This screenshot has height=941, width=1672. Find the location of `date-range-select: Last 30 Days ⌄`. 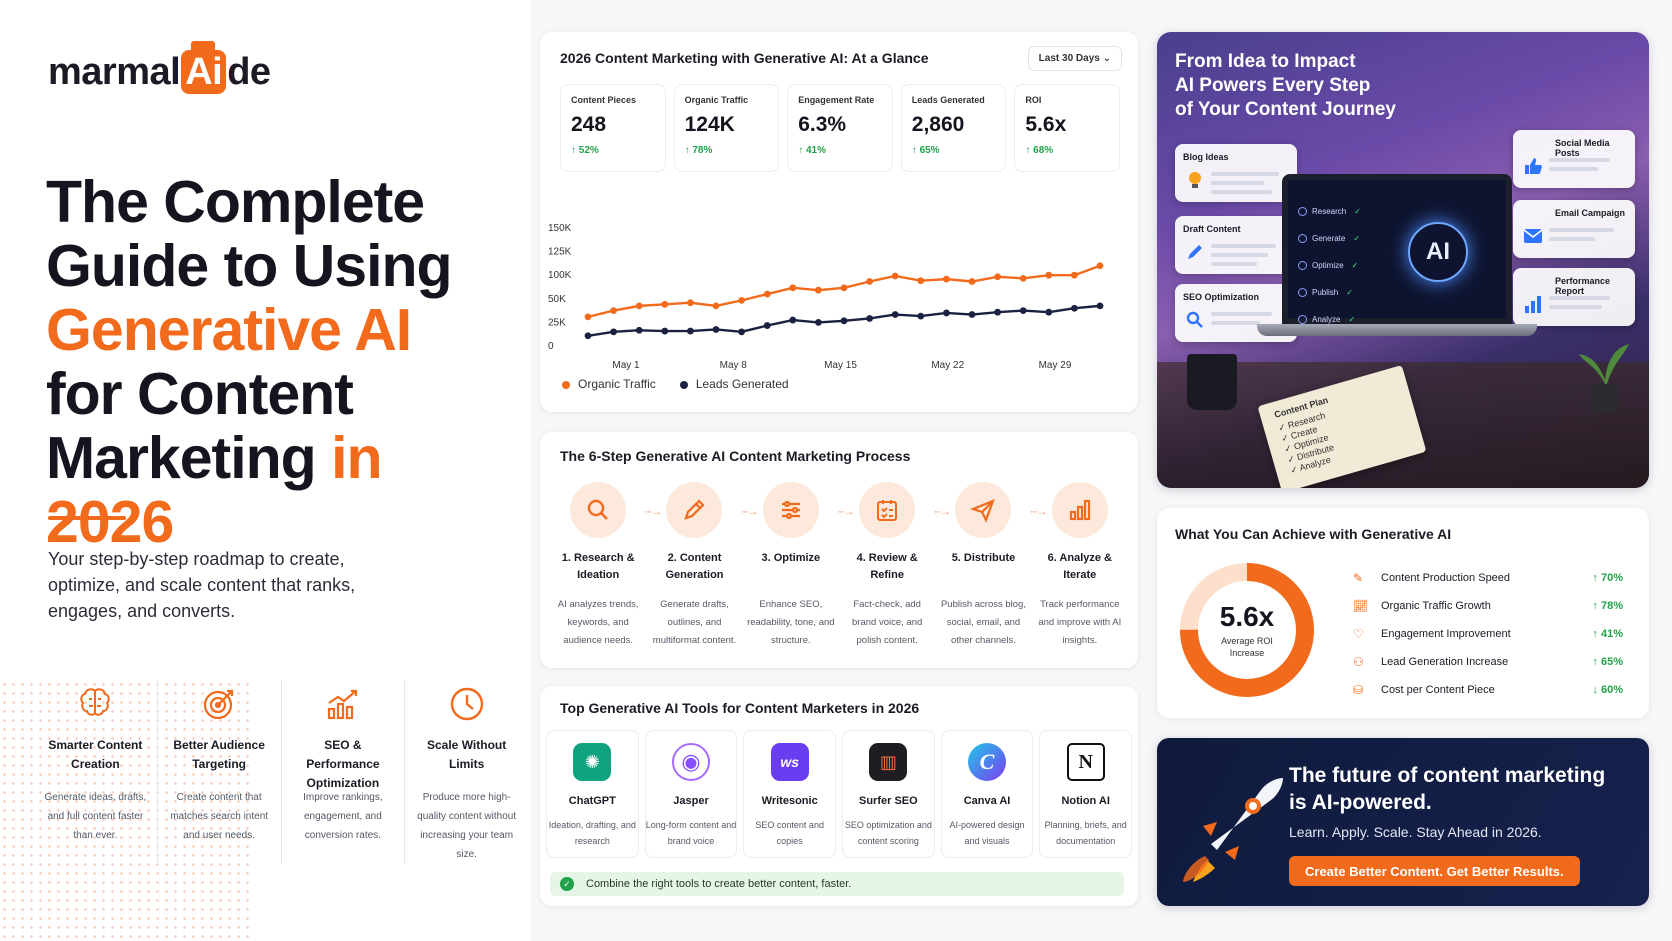

date-range-select: Last 30 Days ⌄ is located at coordinates (1074, 58).